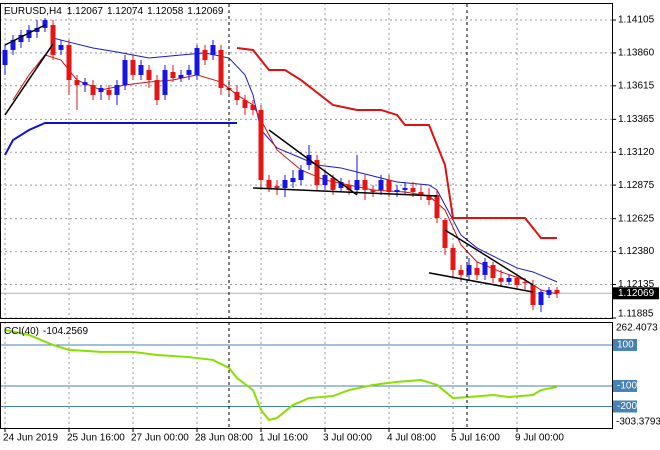  What do you see at coordinates (636, 119) in the screenshot?
I see `y-tick-label: 1.13365` at bounding box center [636, 119].